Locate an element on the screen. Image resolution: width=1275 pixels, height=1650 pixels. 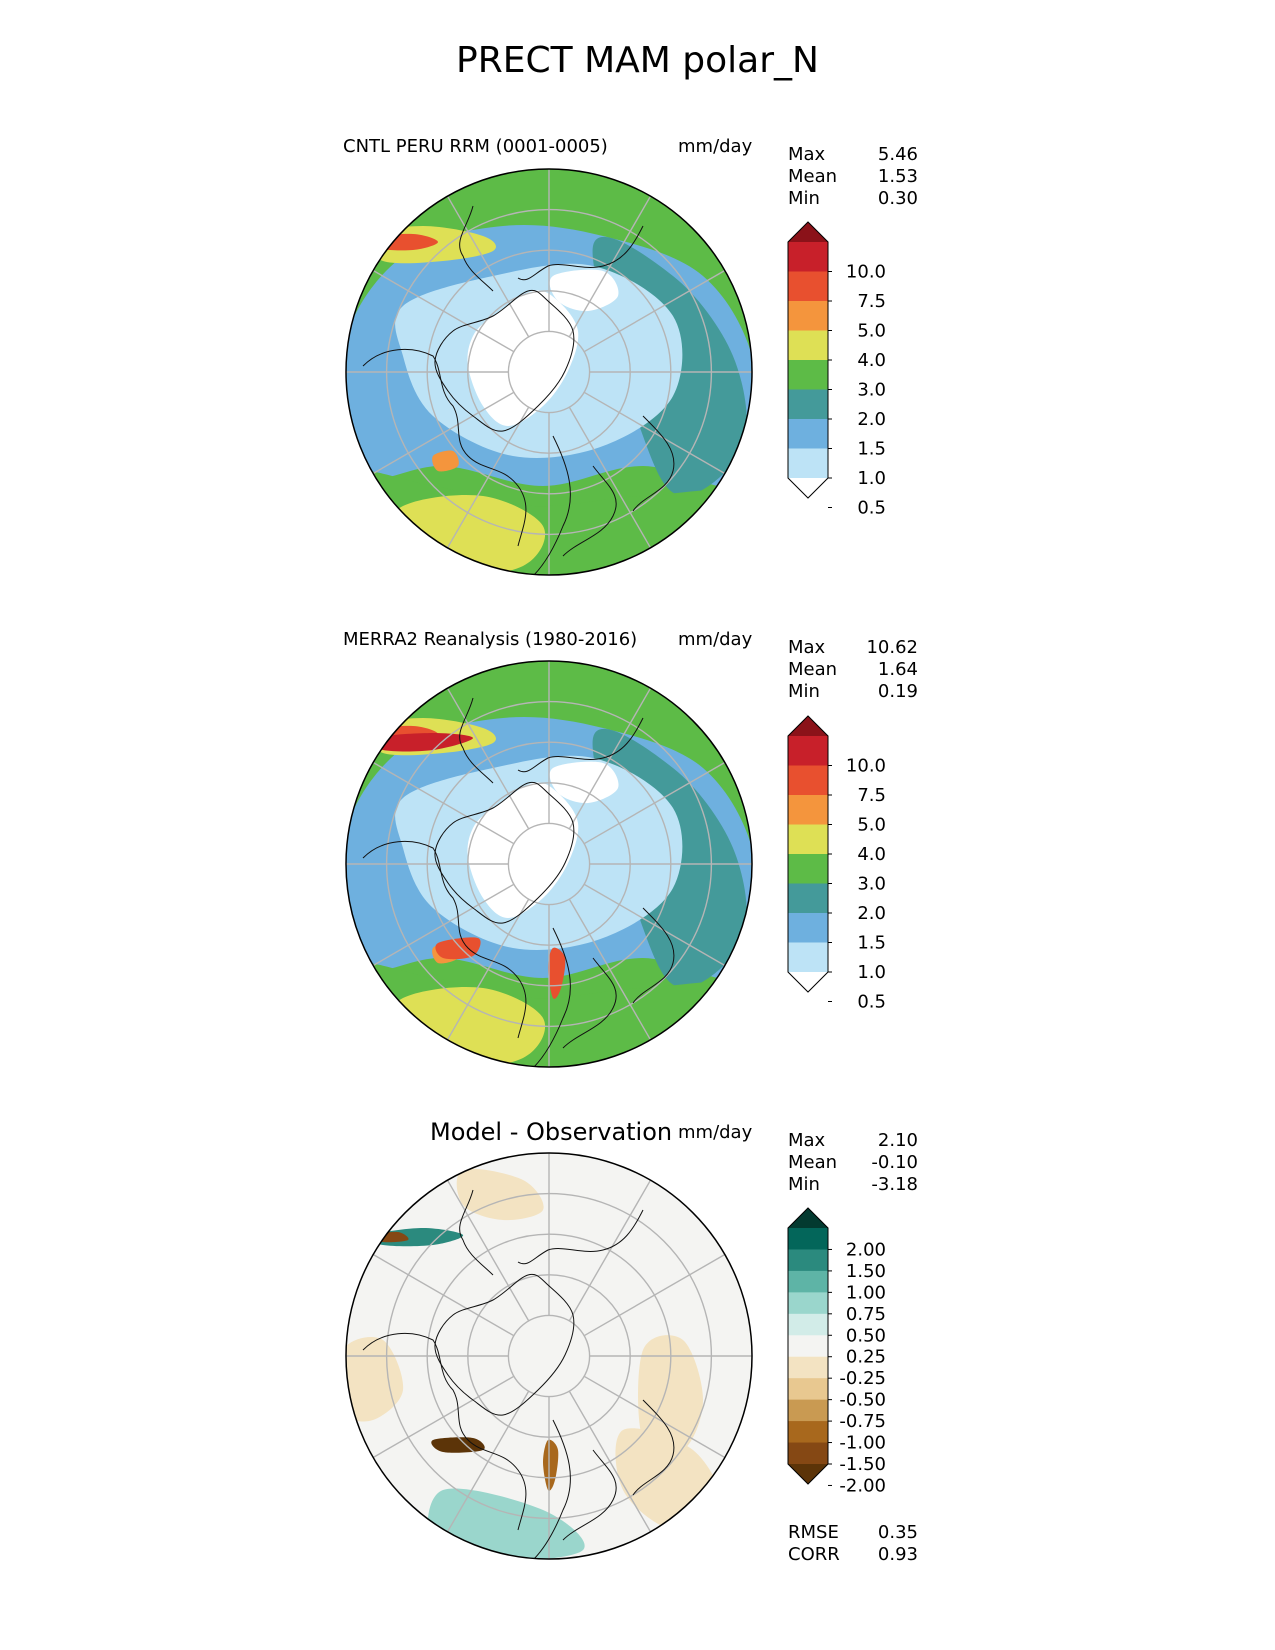
panel-2-units: mm/day is located at coordinates (715, 639).